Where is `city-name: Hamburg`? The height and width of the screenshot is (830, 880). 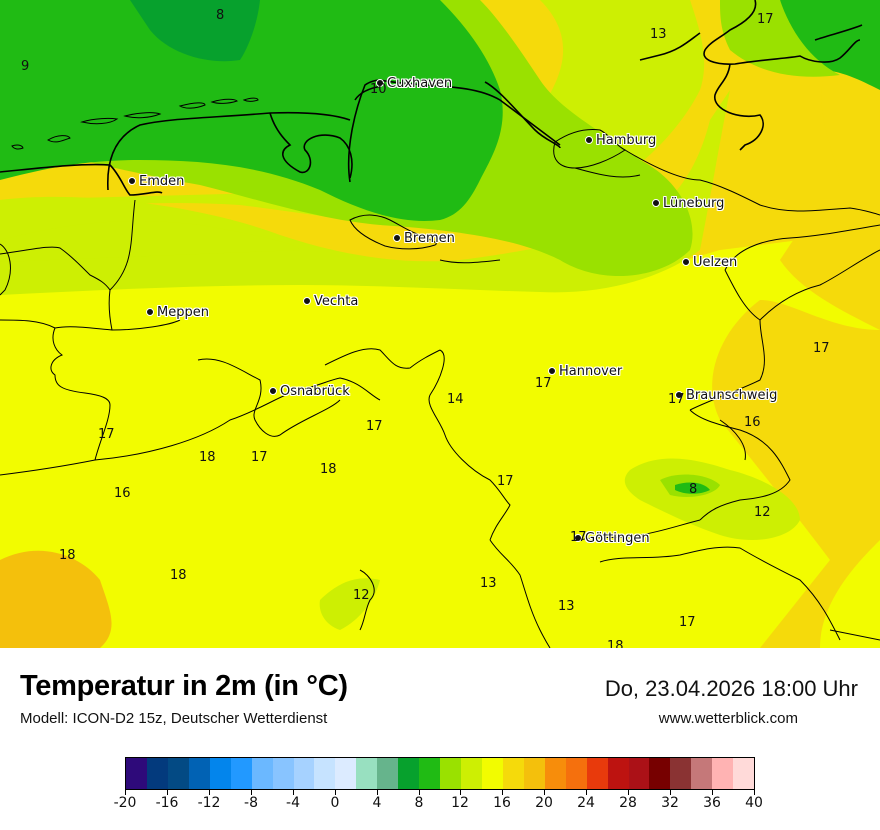
city-name: Hamburg is located at coordinates (626, 140).